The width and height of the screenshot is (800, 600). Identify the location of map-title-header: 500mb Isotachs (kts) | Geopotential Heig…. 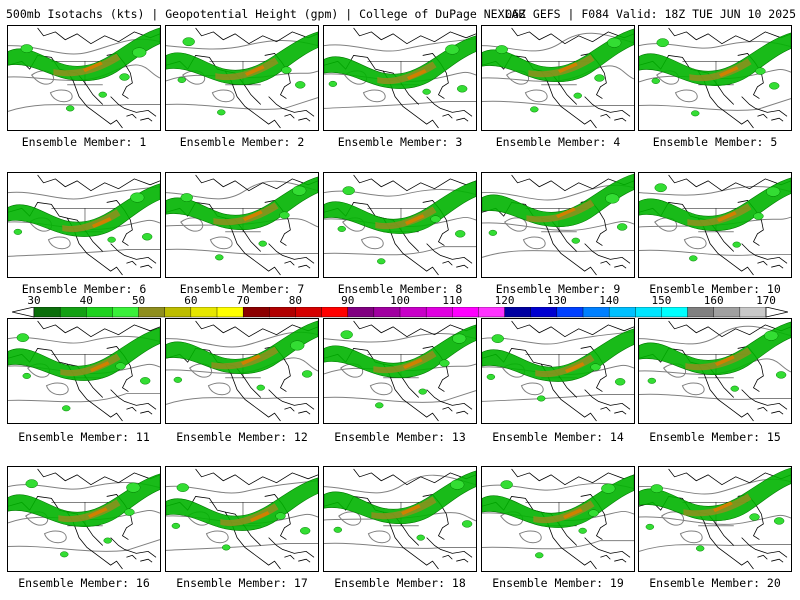
(401, 14).